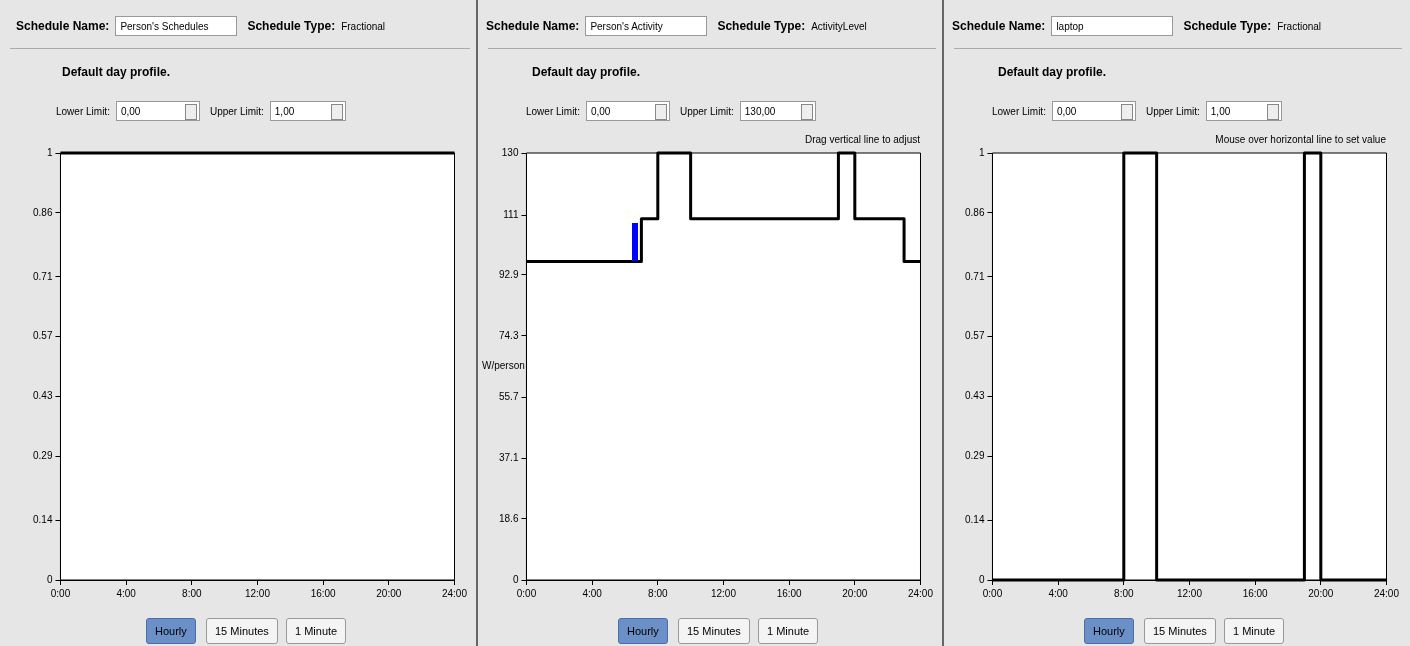 The height and width of the screenshot is (646, 1410). What do you see at coordinates (839, 26) in the screenshot?
I see `text: ActivityLevel` at bounding box center [839, 26].